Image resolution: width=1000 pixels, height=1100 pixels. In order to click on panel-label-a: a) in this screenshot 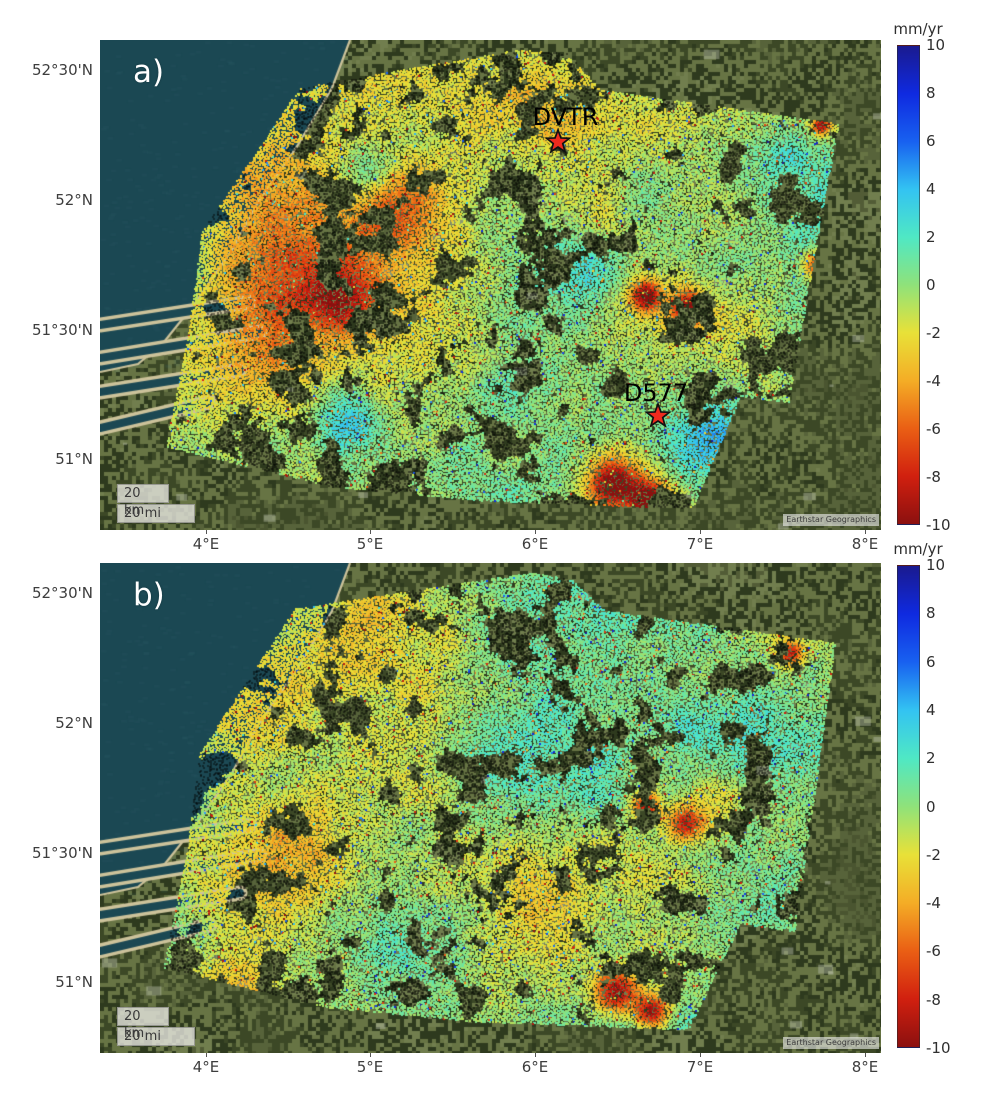, I will do `click(149, 72)`.